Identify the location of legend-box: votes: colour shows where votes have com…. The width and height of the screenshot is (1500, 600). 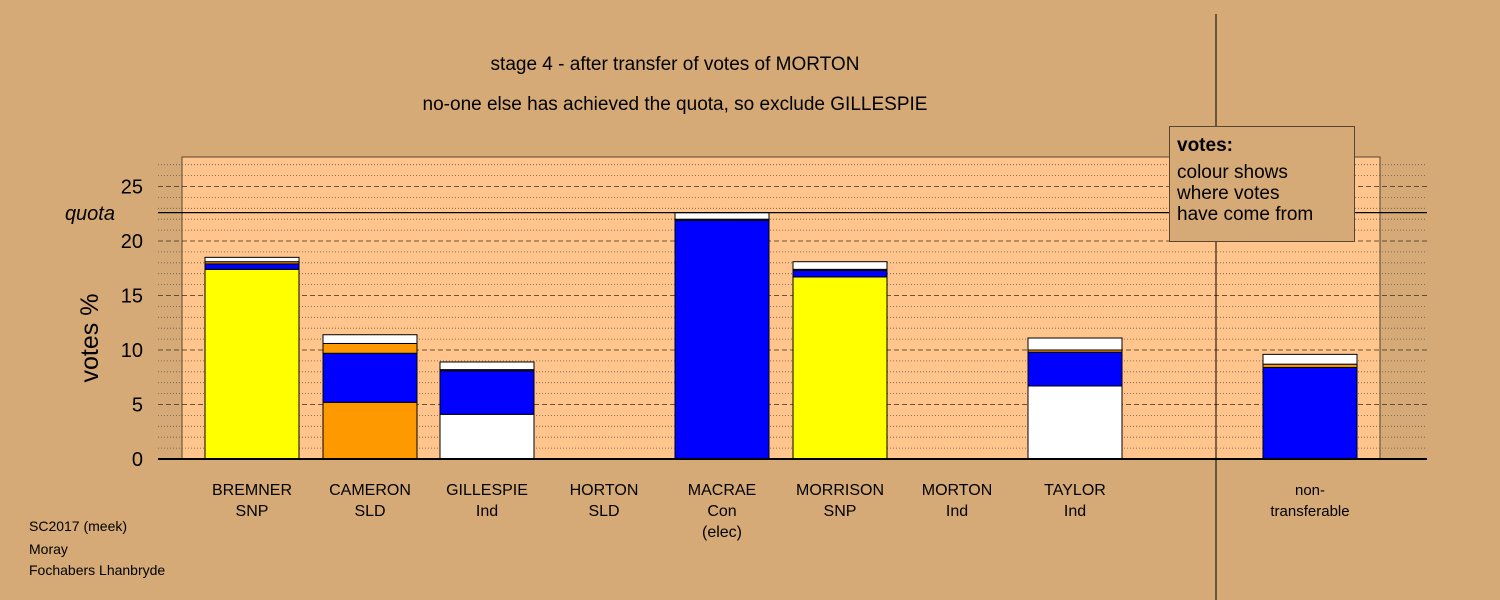
(1262, 184).